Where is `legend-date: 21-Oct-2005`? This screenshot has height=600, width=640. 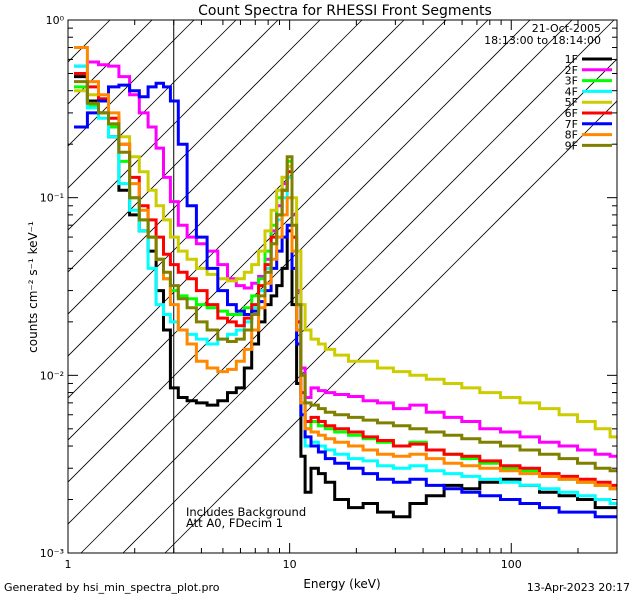 legend-date: 21-Oct-2005 is located at coordinates (566, 28).